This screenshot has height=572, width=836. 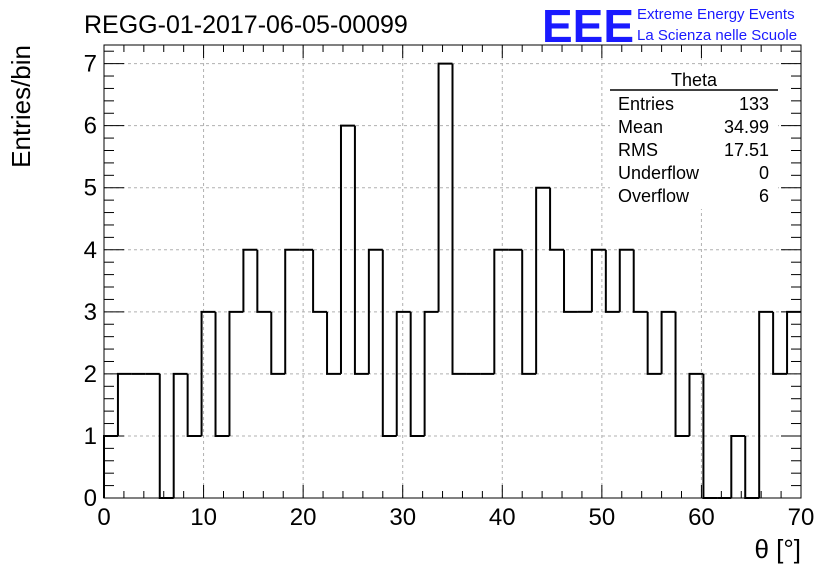 What do you see at coordinates (764, 173) in the screenshot?
I see `stats-row-value: 0` at bounding box center [764, 173].